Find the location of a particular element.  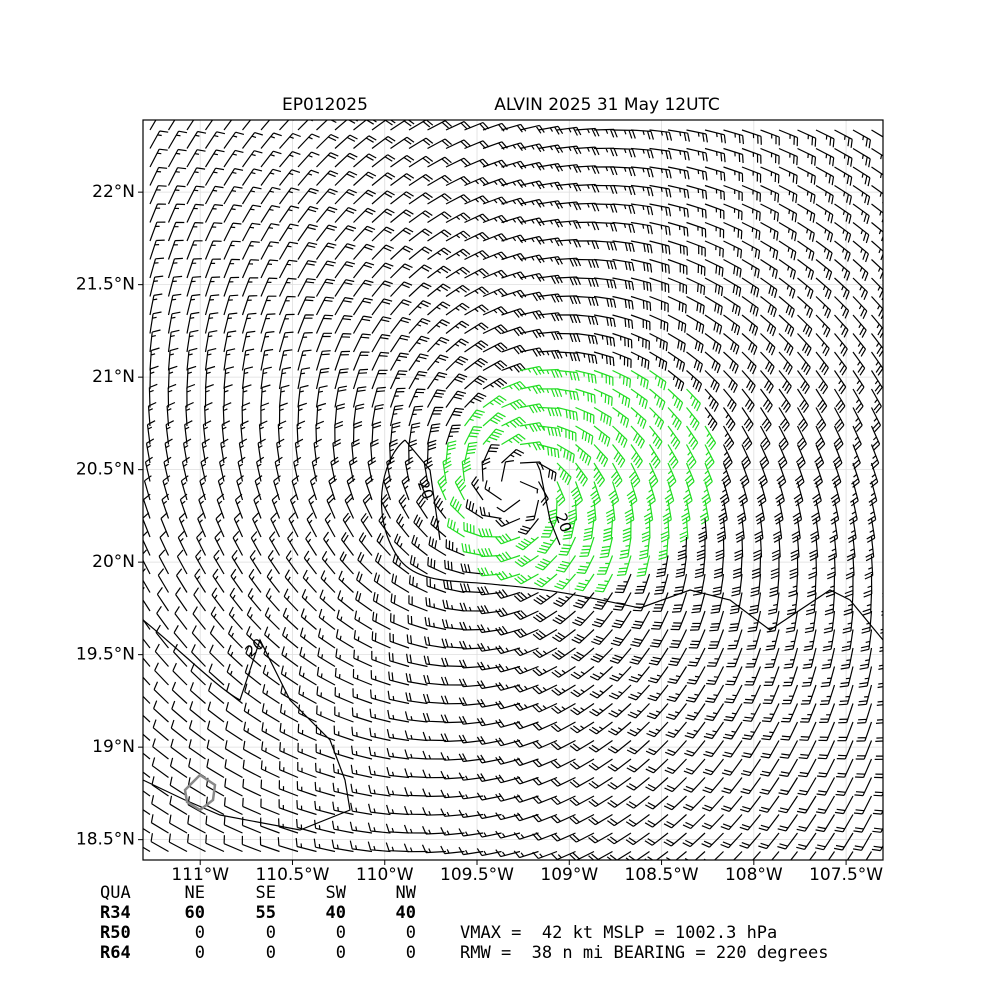

y-tick-label: 20.5°N is located at coordinates (105, 470).